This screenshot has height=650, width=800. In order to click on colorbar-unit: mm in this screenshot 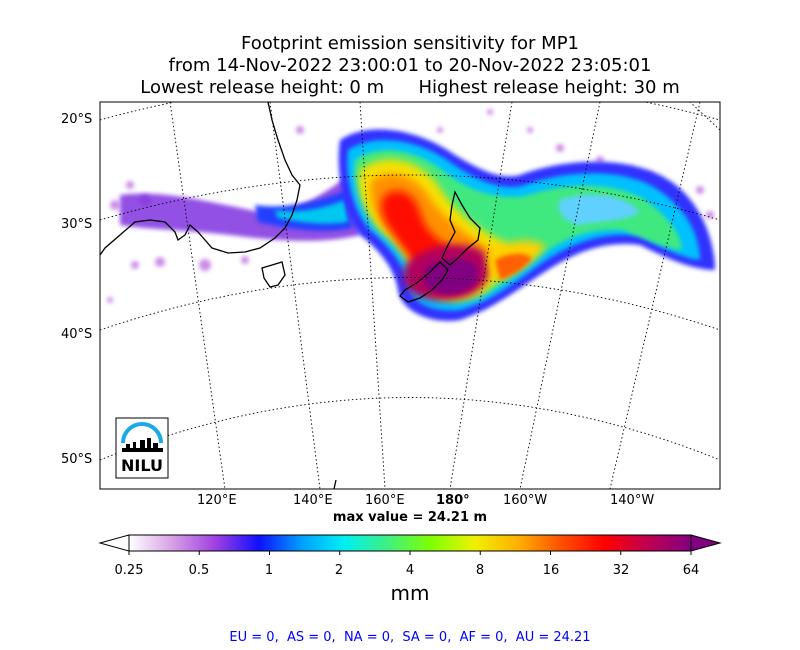, I will do `click(410, 593)`.